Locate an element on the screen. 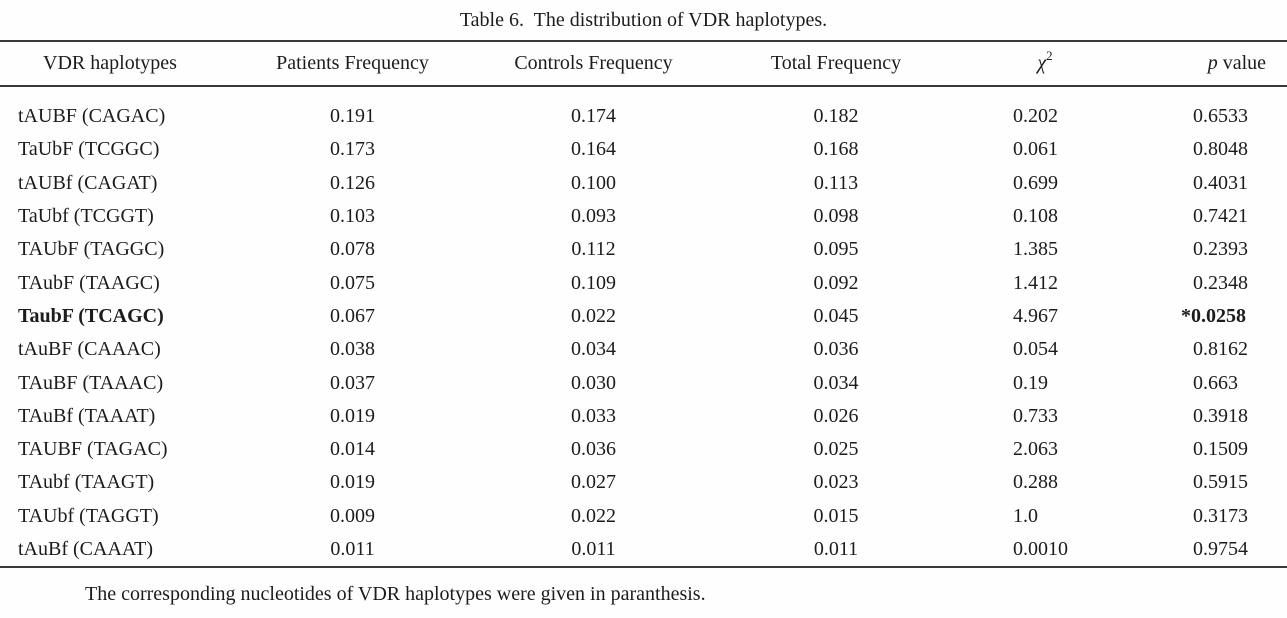 The height and width of the screenshot is (618, 1287). cell-haplotype: TaUbF (TCGGC) is located at coordinates (89, 149).